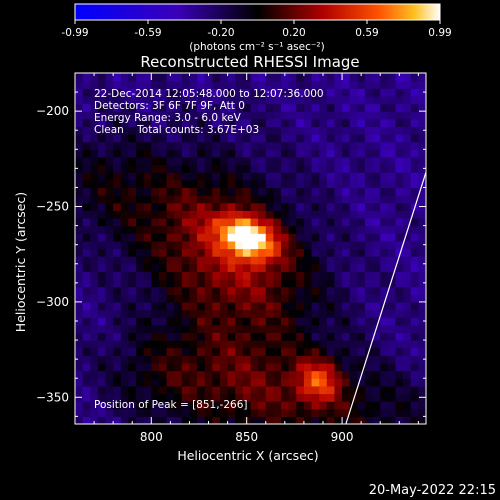 The height and width of the screenshot is (500, 500). Describe the element at coordinates (247, 455) in the screenshot. I see `x-axis-label: Heliocentric X (arcsec)` at that location.